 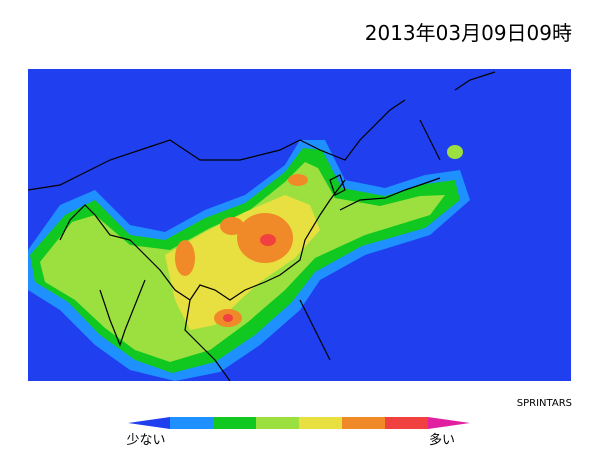 I want to click on scale-high-label: 多い, so click(x=442, y=440).